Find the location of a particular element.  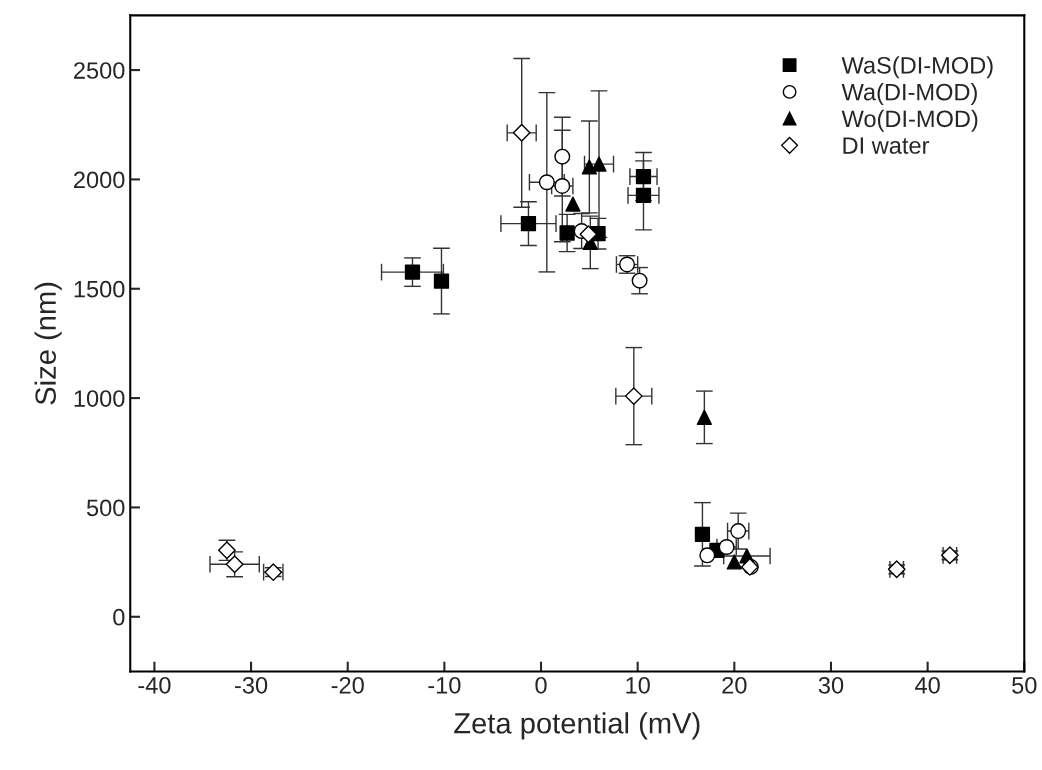

x-tick-label: 40 is located at coordinates (927, 685).